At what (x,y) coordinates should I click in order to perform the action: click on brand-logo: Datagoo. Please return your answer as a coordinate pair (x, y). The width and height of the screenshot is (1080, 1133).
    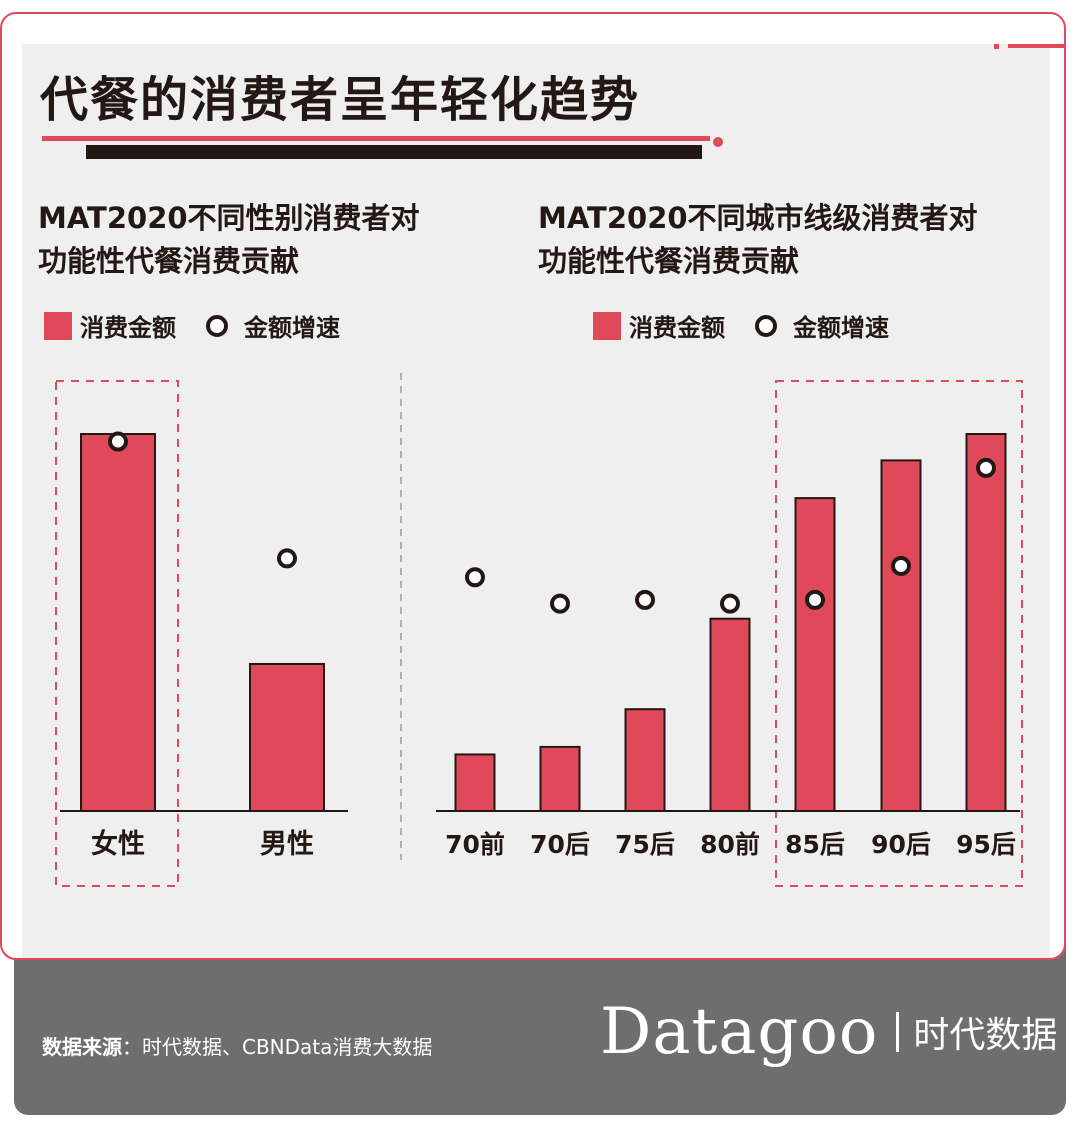
    Looking at the image, I should click on (739, 1032).